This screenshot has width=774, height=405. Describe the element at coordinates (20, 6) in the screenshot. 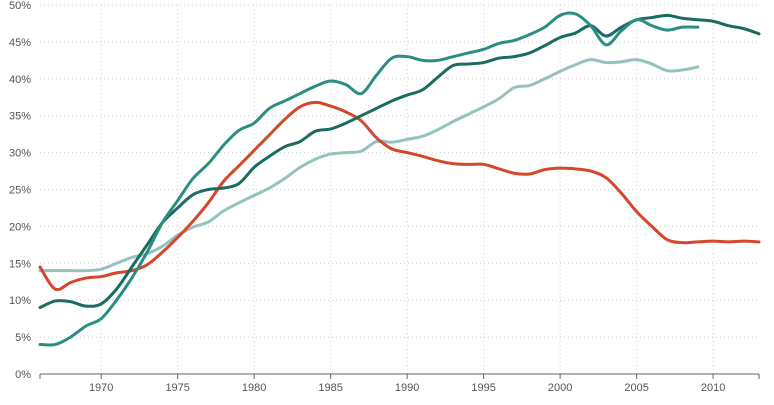

I see `y-tick-label: 50%` at that location.